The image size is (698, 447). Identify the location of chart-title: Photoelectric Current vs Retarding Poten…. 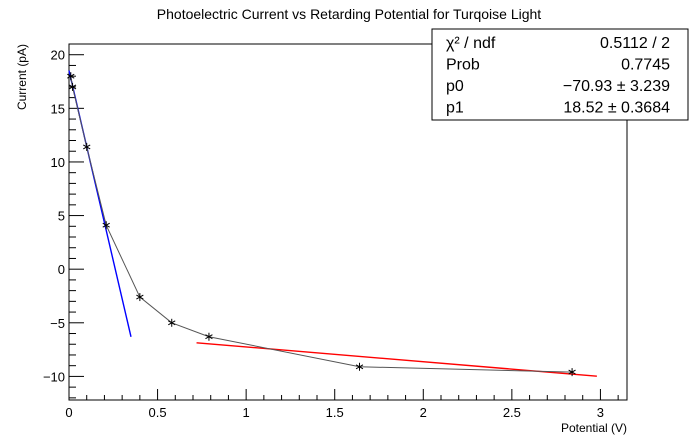
(349, 14).